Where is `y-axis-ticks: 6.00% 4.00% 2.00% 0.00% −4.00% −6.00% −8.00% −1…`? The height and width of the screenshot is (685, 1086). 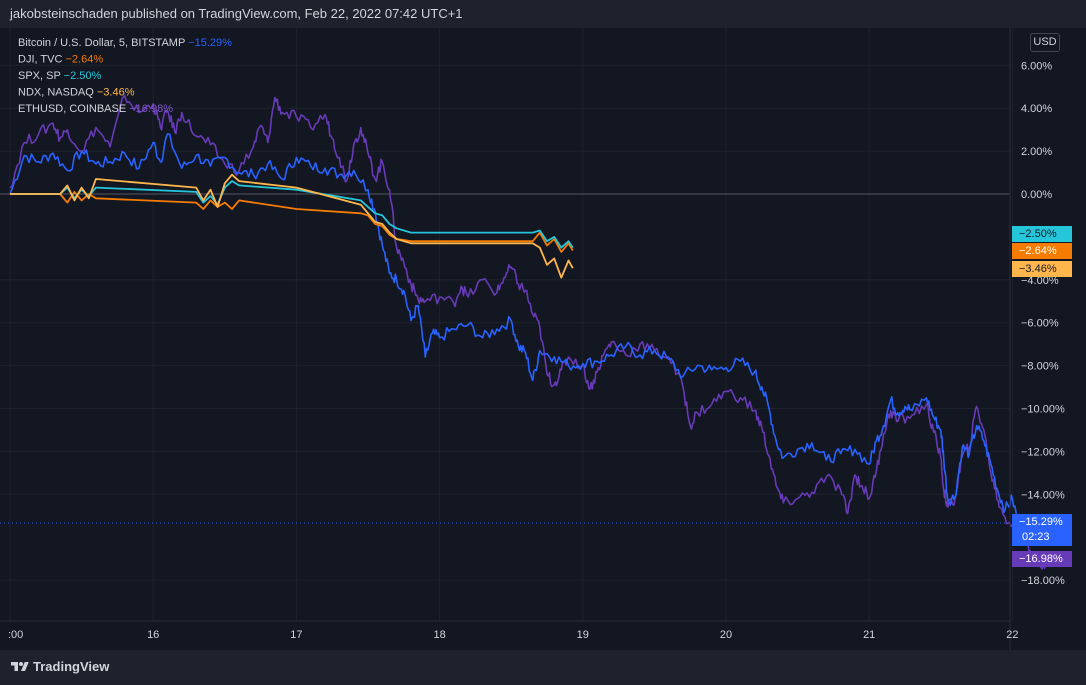 y-axis-ticks: 6.00% 4.00% 2.00% 0.00% −4.00% −6.00% −8.00% −1… is located at coordinates (1043, 323).